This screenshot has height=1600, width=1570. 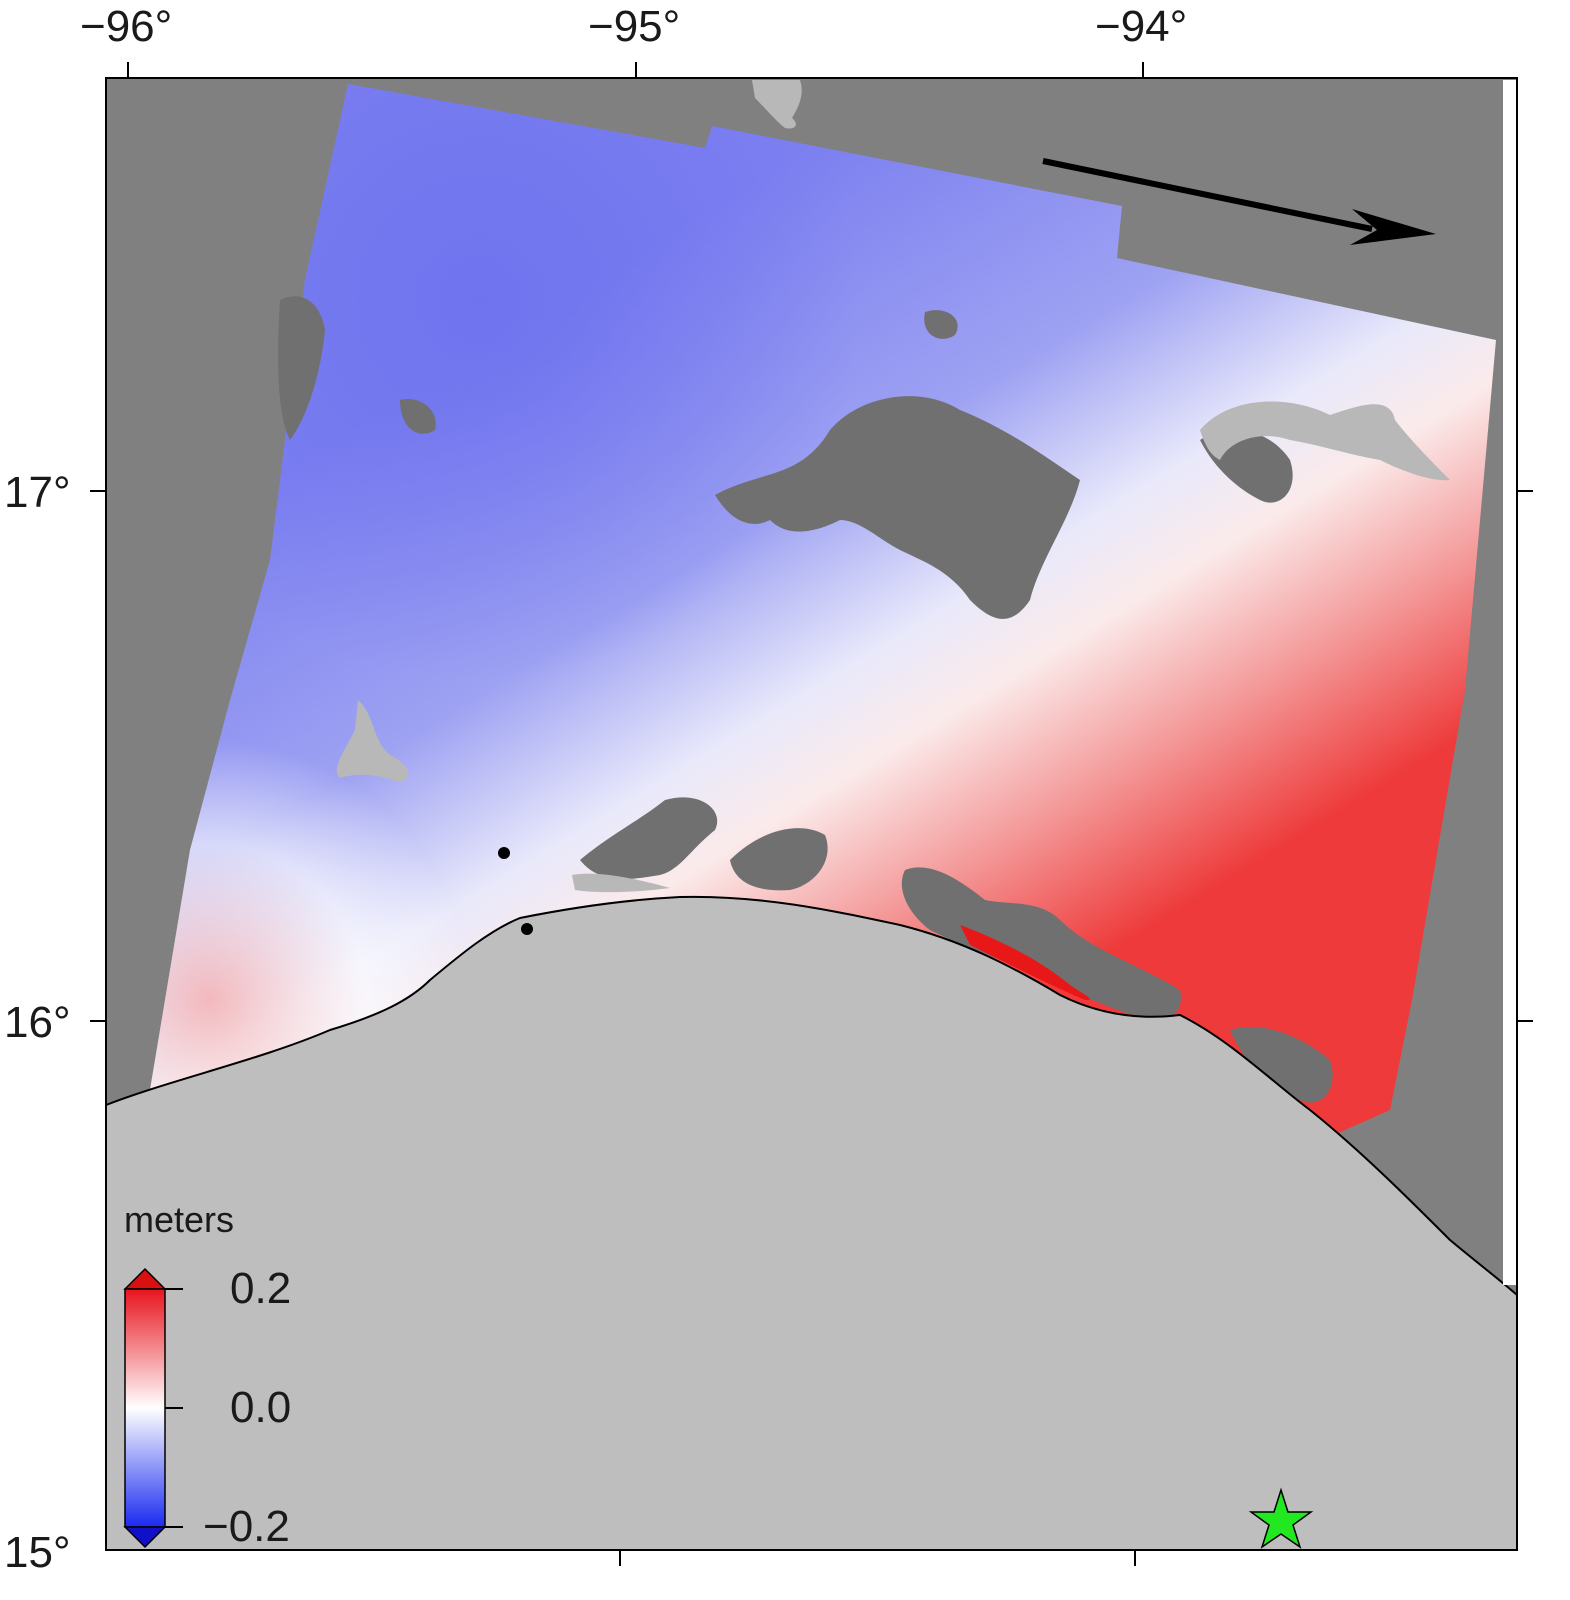 What do you see at coordinates (37, 492) in the screenshot?
I see `lat-tick-label: 17°` at bounding box center [37, 492].